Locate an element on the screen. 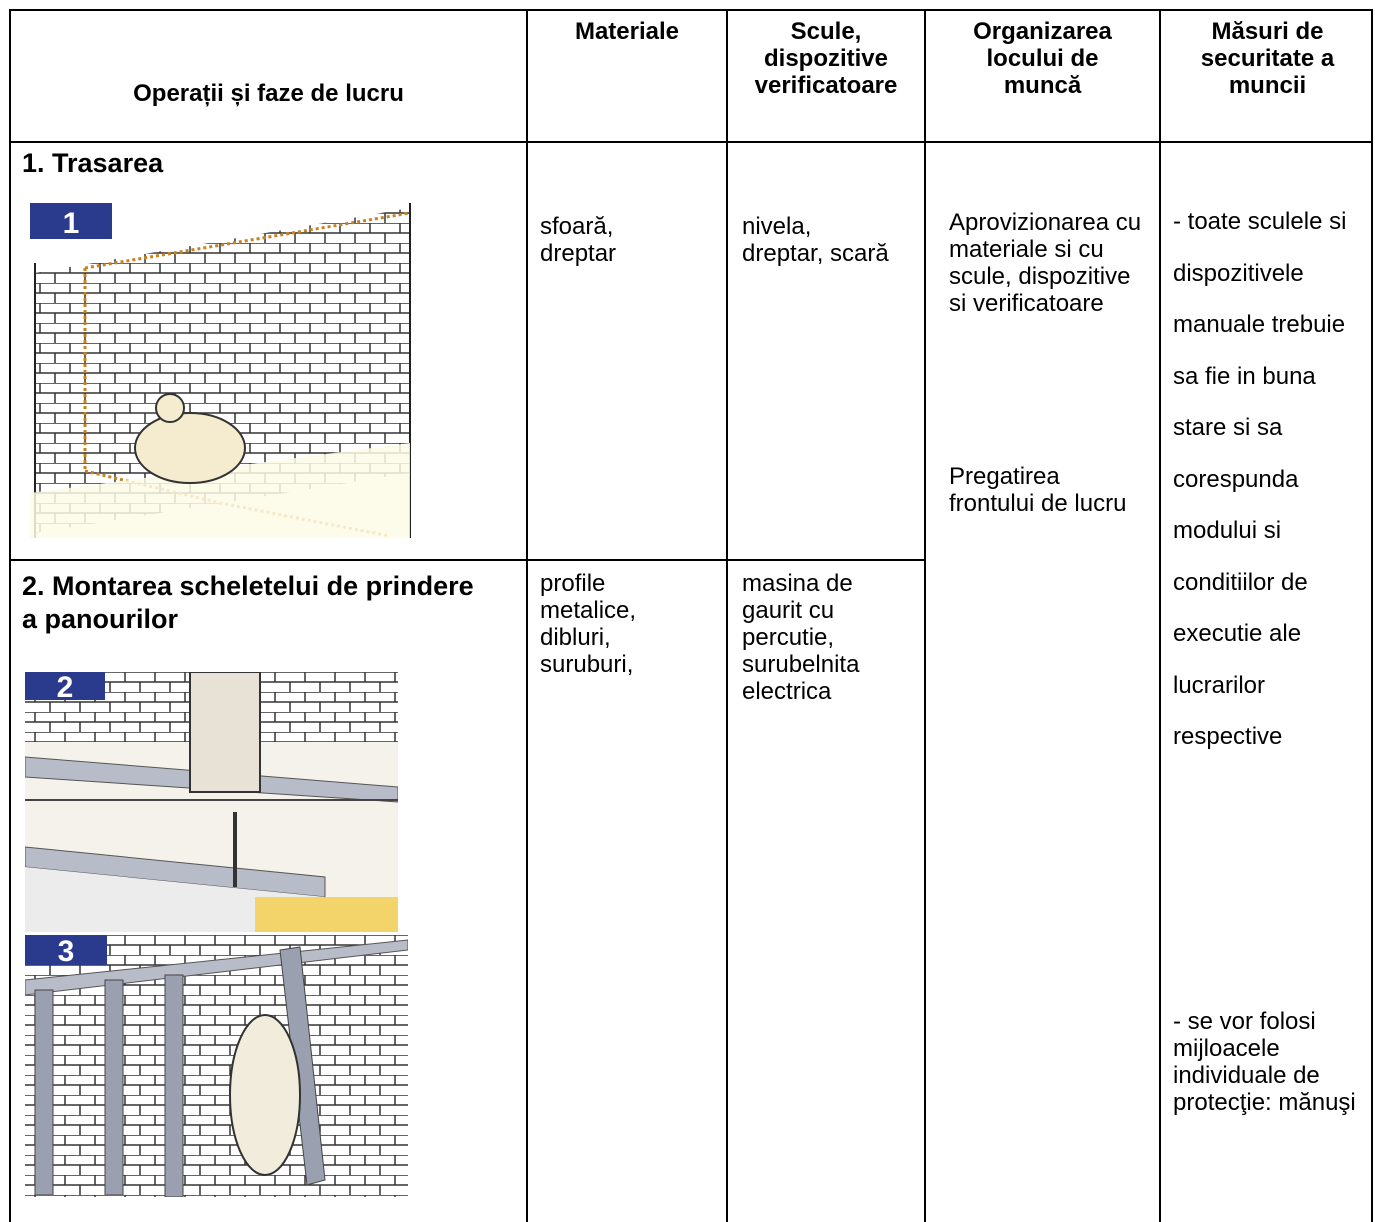 The width and height of the screenshot is (1375, 1222). header-cell: Organizarea locului de muncă is located at coordinates (1042, 58).